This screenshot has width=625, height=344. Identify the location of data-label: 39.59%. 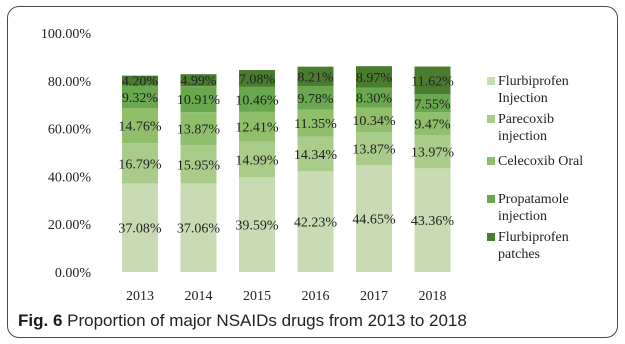
(257, 226).